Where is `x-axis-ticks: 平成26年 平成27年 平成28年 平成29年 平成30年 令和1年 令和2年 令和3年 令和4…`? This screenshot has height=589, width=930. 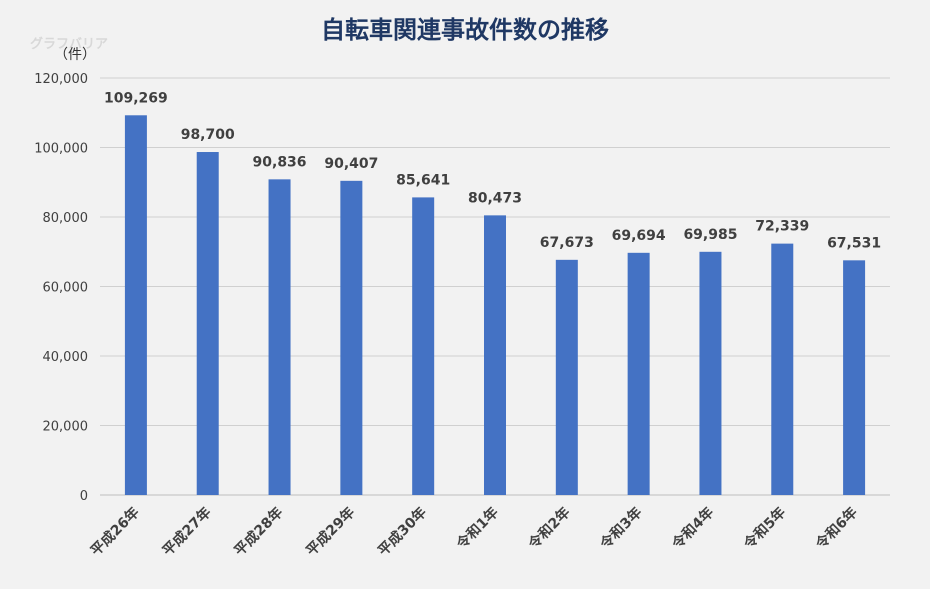 x-axis-ticks: 平成26年 平成27年 平成28年 平成29年 平成30年 令和1年 令和2年 令和3年 令和4… is located at coordinates (474, 531).